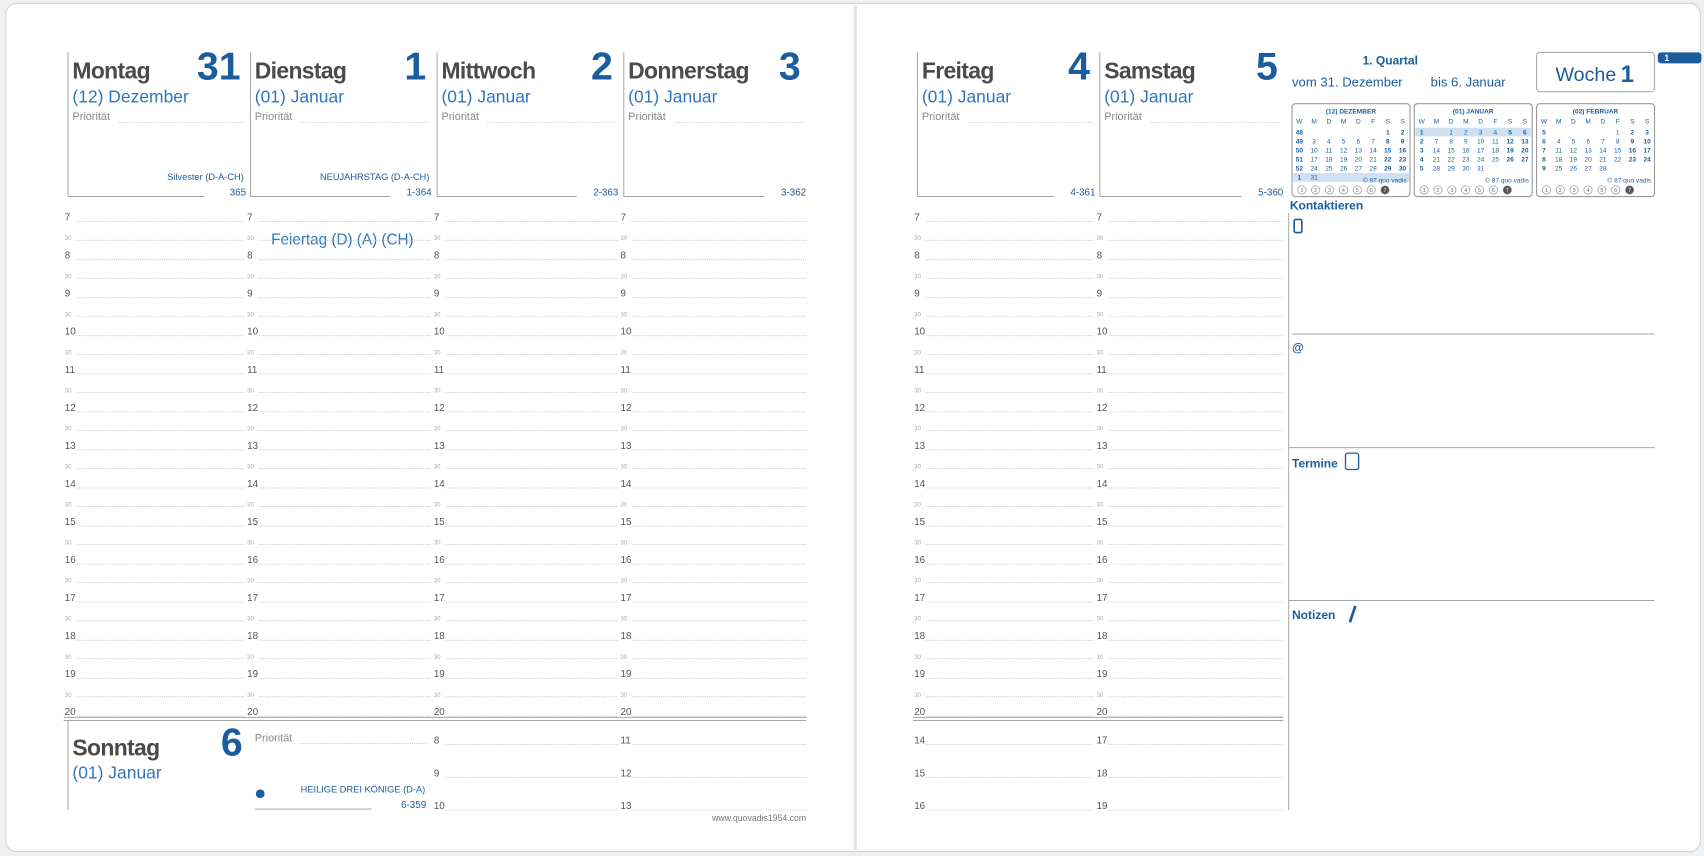 The width and height of the screenshot is (1704, 856). I want to click on section-label: @, so click(1298, 348).